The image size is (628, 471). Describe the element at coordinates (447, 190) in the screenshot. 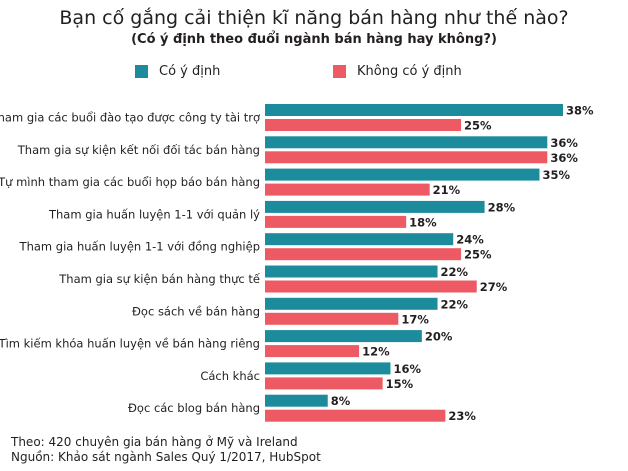

I see `data-label-series-2: 21%` at that location.